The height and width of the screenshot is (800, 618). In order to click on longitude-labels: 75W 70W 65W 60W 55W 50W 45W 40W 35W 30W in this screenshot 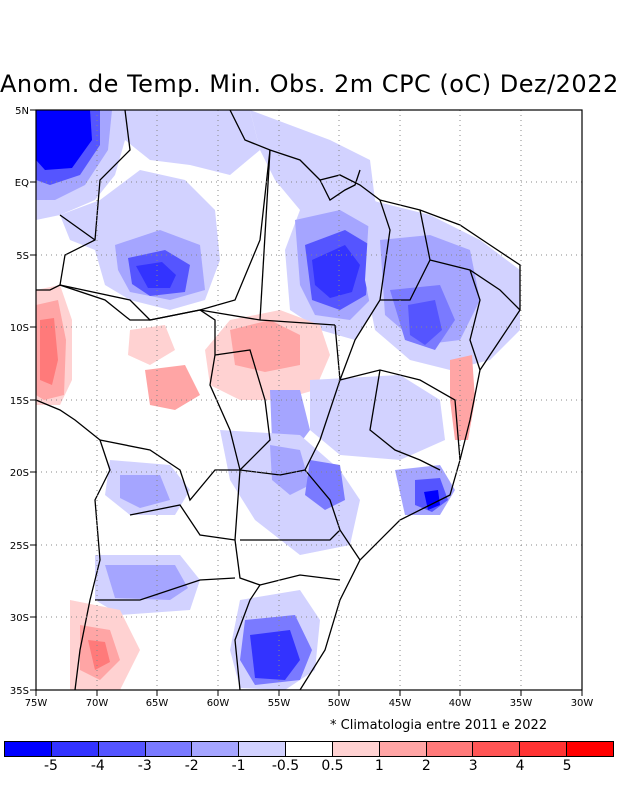, I will do `click(309, 703)`.